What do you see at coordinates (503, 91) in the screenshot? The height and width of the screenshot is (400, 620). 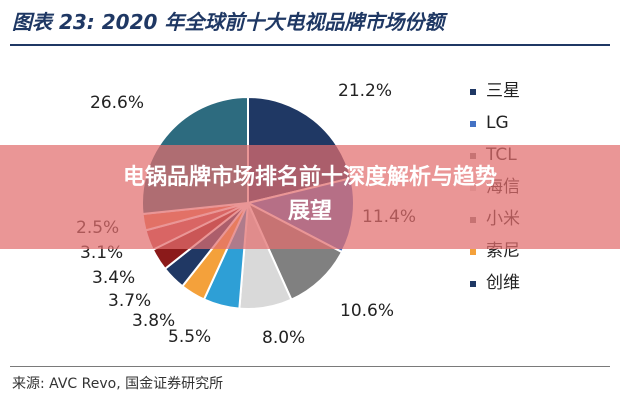 I see `legend-label-0: 三星` at bounding box center [503, 91].